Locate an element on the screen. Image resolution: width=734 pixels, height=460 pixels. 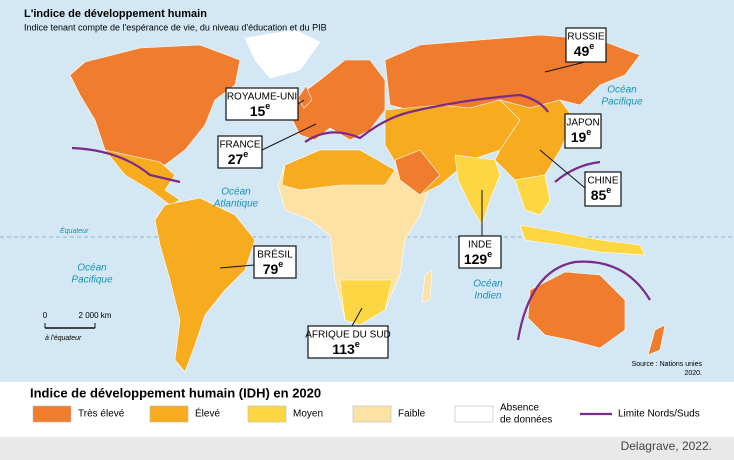
callout-rank: 27e is located at coordinates (238, 157).